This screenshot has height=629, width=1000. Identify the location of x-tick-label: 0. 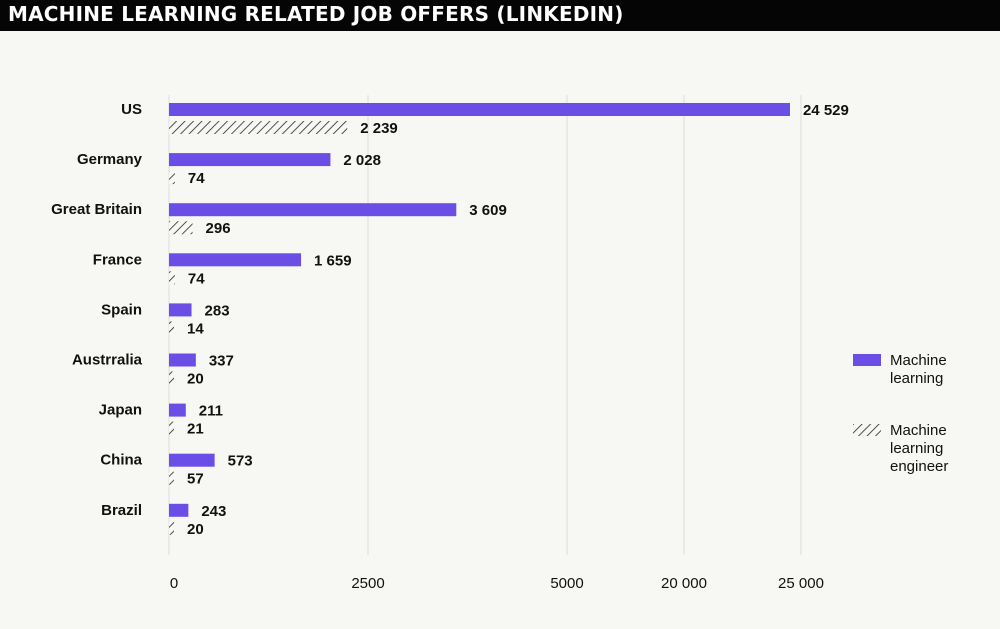
(174, 583).